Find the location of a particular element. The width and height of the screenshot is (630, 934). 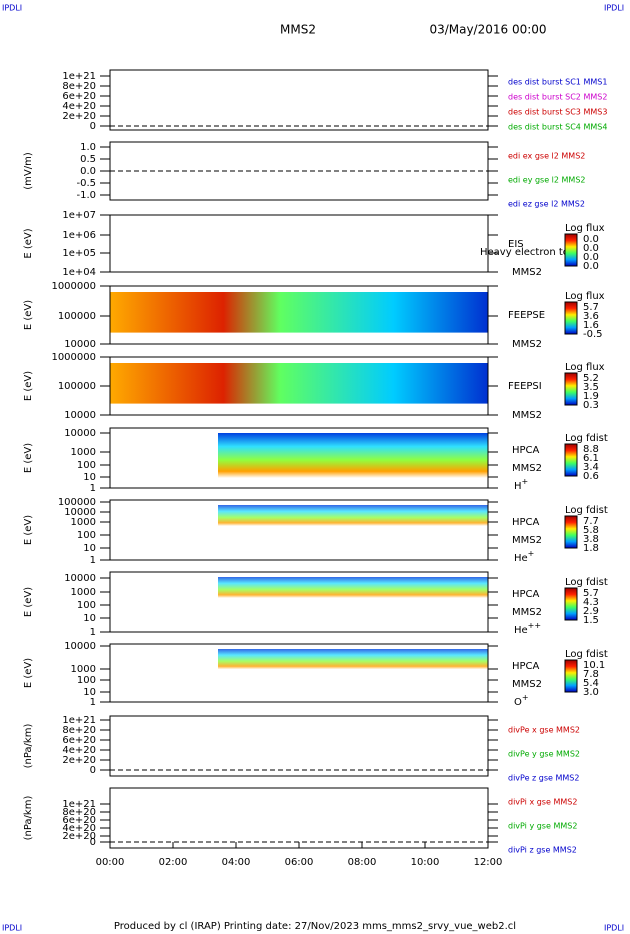

colorbar-label: 1.9 is located at coordinates (591, 396).